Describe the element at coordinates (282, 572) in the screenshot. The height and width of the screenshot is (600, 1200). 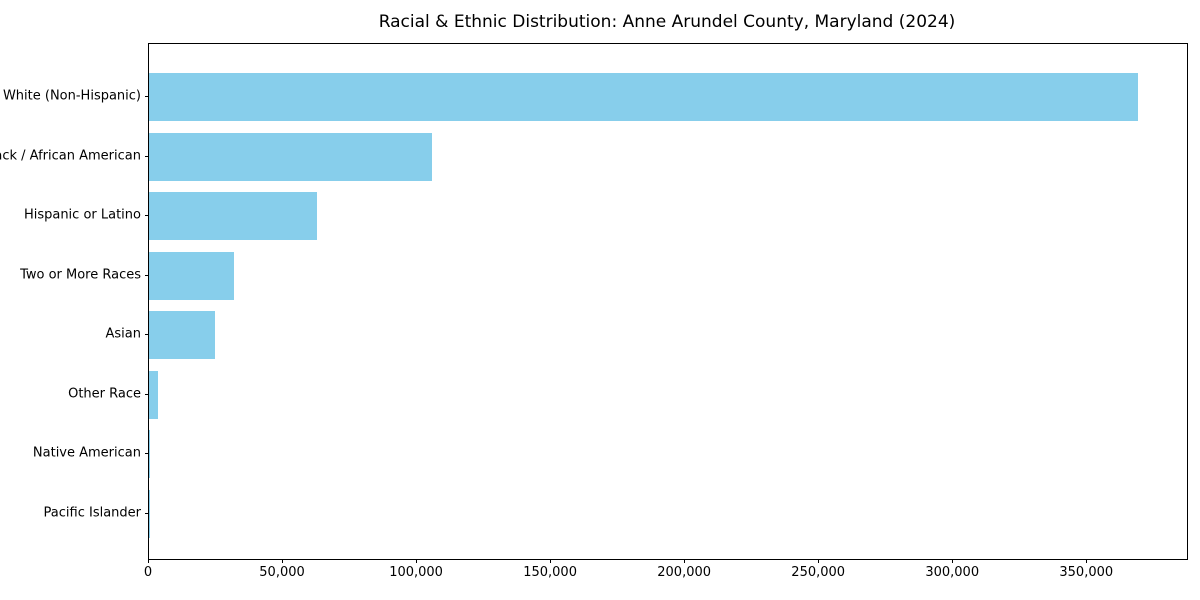
I see `x-tick-label: 50,000` at that location.